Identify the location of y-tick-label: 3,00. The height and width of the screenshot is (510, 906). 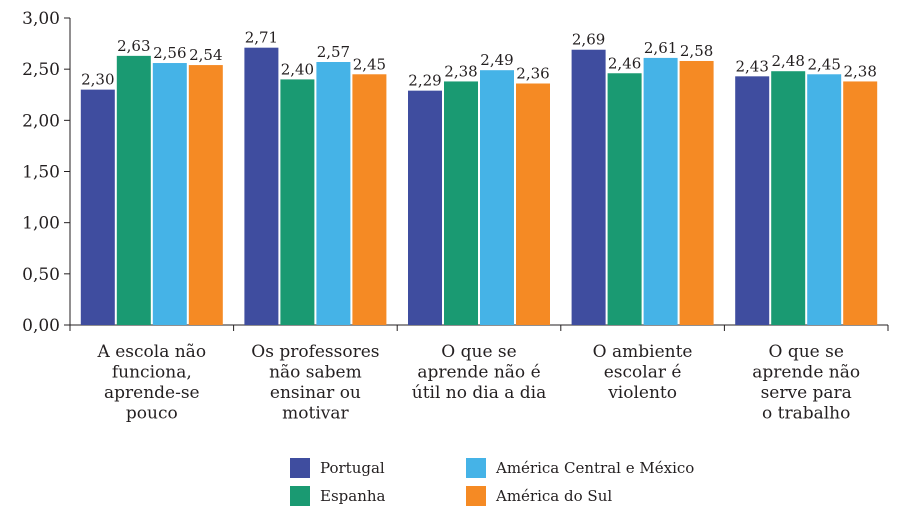
(41, 19).